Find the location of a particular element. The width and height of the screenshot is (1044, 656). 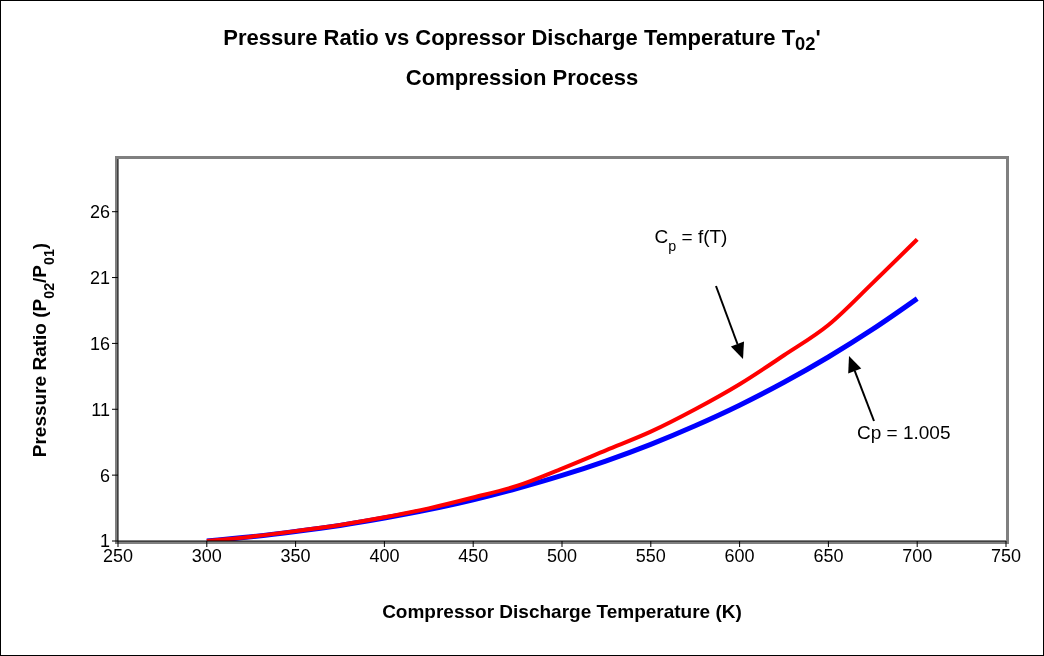

x-tick-label: 400 is located at coordinates (384, 555).